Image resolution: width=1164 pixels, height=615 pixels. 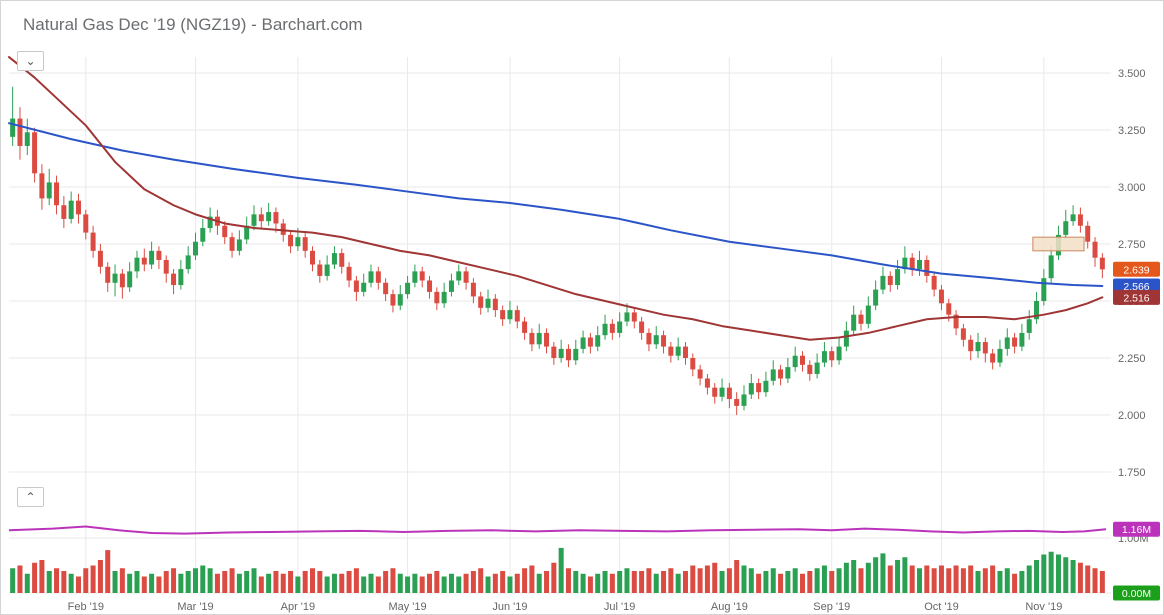 I want to click on month-label: Apr '19, so click(x=298, y=607).